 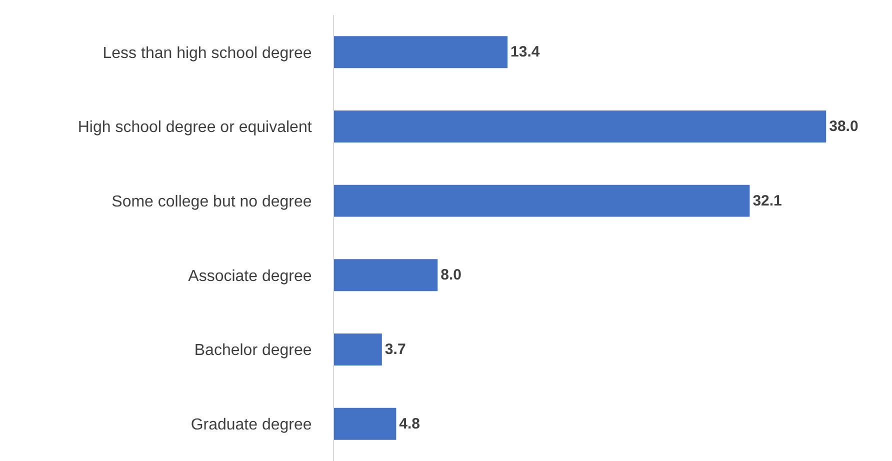 I want to click on data-label: 13.4, so click(x=525, y=52).